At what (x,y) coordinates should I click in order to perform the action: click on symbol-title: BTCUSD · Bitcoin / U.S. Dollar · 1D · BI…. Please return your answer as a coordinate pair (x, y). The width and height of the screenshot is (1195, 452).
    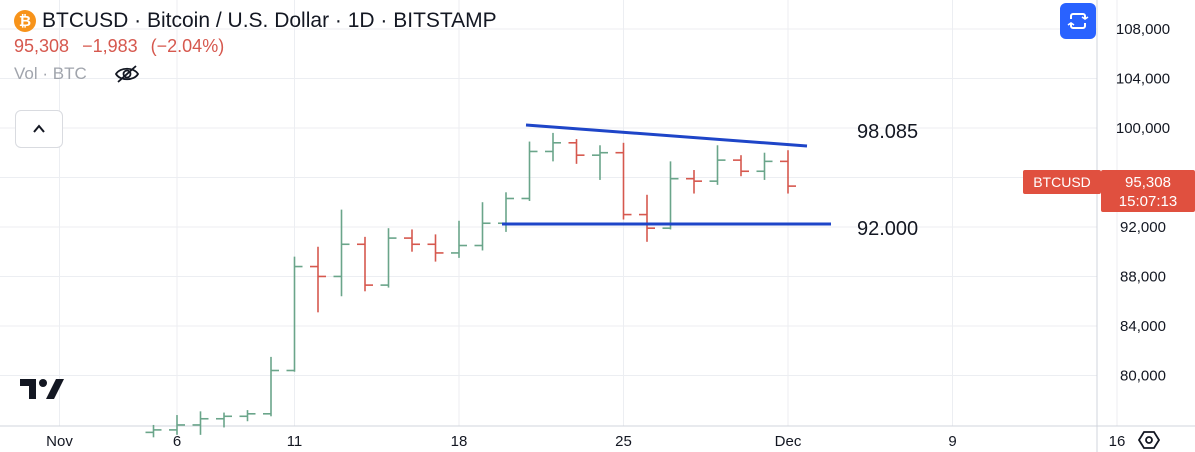
    Looking at the image, I should click on (269, 20).